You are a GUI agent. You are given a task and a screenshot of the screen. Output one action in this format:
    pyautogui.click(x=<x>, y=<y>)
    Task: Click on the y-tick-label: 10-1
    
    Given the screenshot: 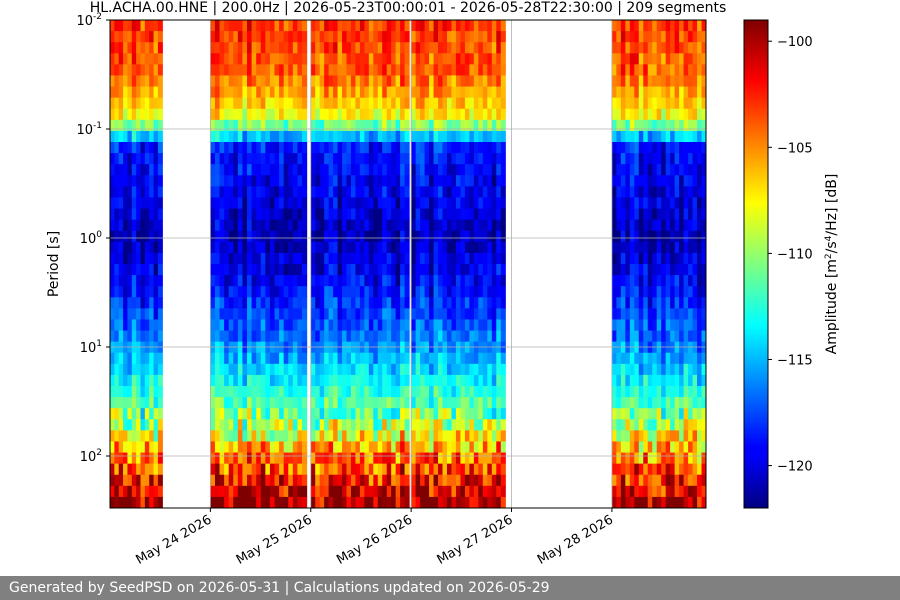 What is the action you would take?
    pyautogui.click(x=89, y=129)
    